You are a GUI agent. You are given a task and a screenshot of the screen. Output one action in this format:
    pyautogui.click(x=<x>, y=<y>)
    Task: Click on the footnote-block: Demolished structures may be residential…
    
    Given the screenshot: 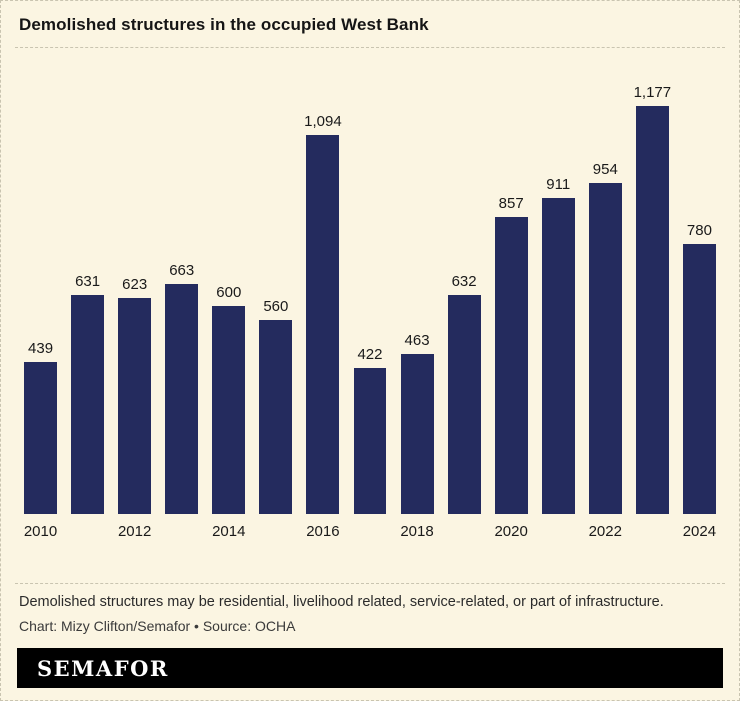 What is the action you would take?
    pyautogui.click(x=370, y=610)
    